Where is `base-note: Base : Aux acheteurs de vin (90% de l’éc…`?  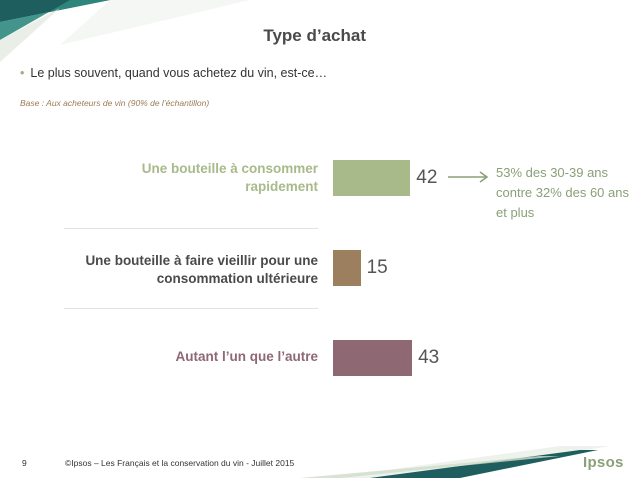
base-note: Base : Aux acheteurs de vin (90% de l’éc… is located at coordinates (115, 103).